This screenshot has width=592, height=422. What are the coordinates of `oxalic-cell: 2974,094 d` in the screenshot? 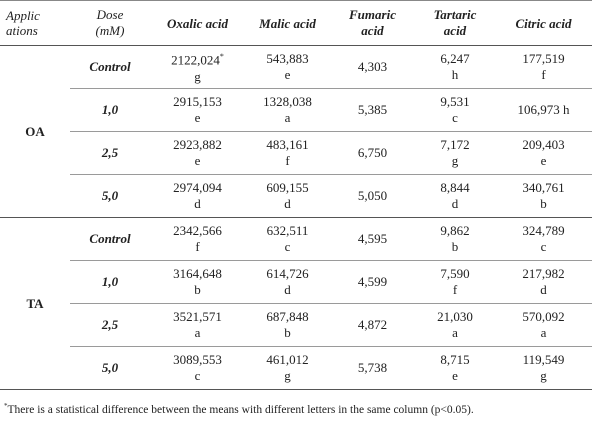 It's located at (197, 195).